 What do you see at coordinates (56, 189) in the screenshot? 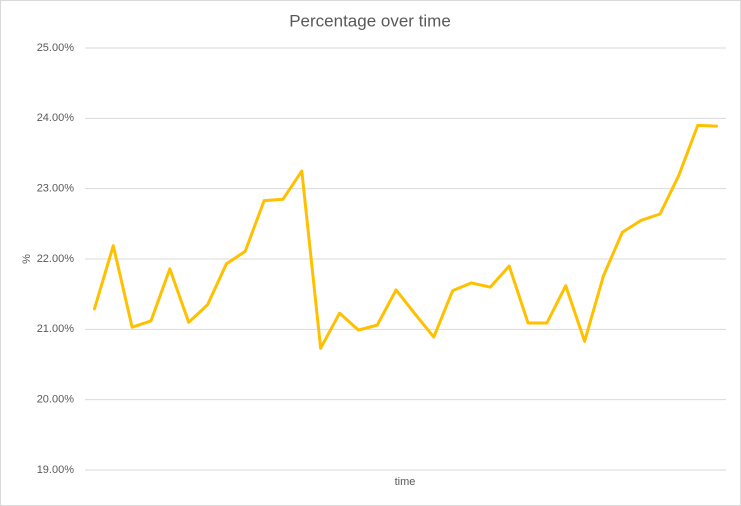
I see `y-tick-label: 23.00%` at bounding box center [56, 189].